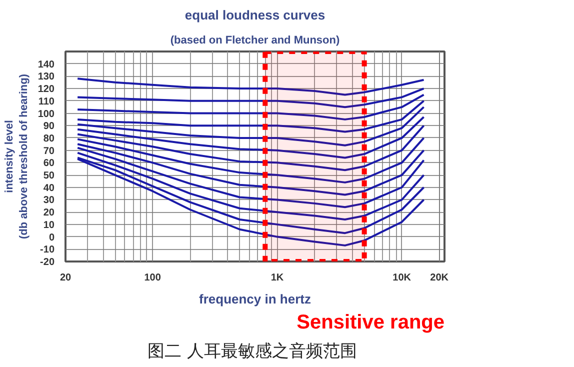 The height and width of the screenshot is (367, 574). What do you see at coordinates (66, 278) in the screenshot?
I see `x-tick-label: 20` at bounding box center [66, 278].